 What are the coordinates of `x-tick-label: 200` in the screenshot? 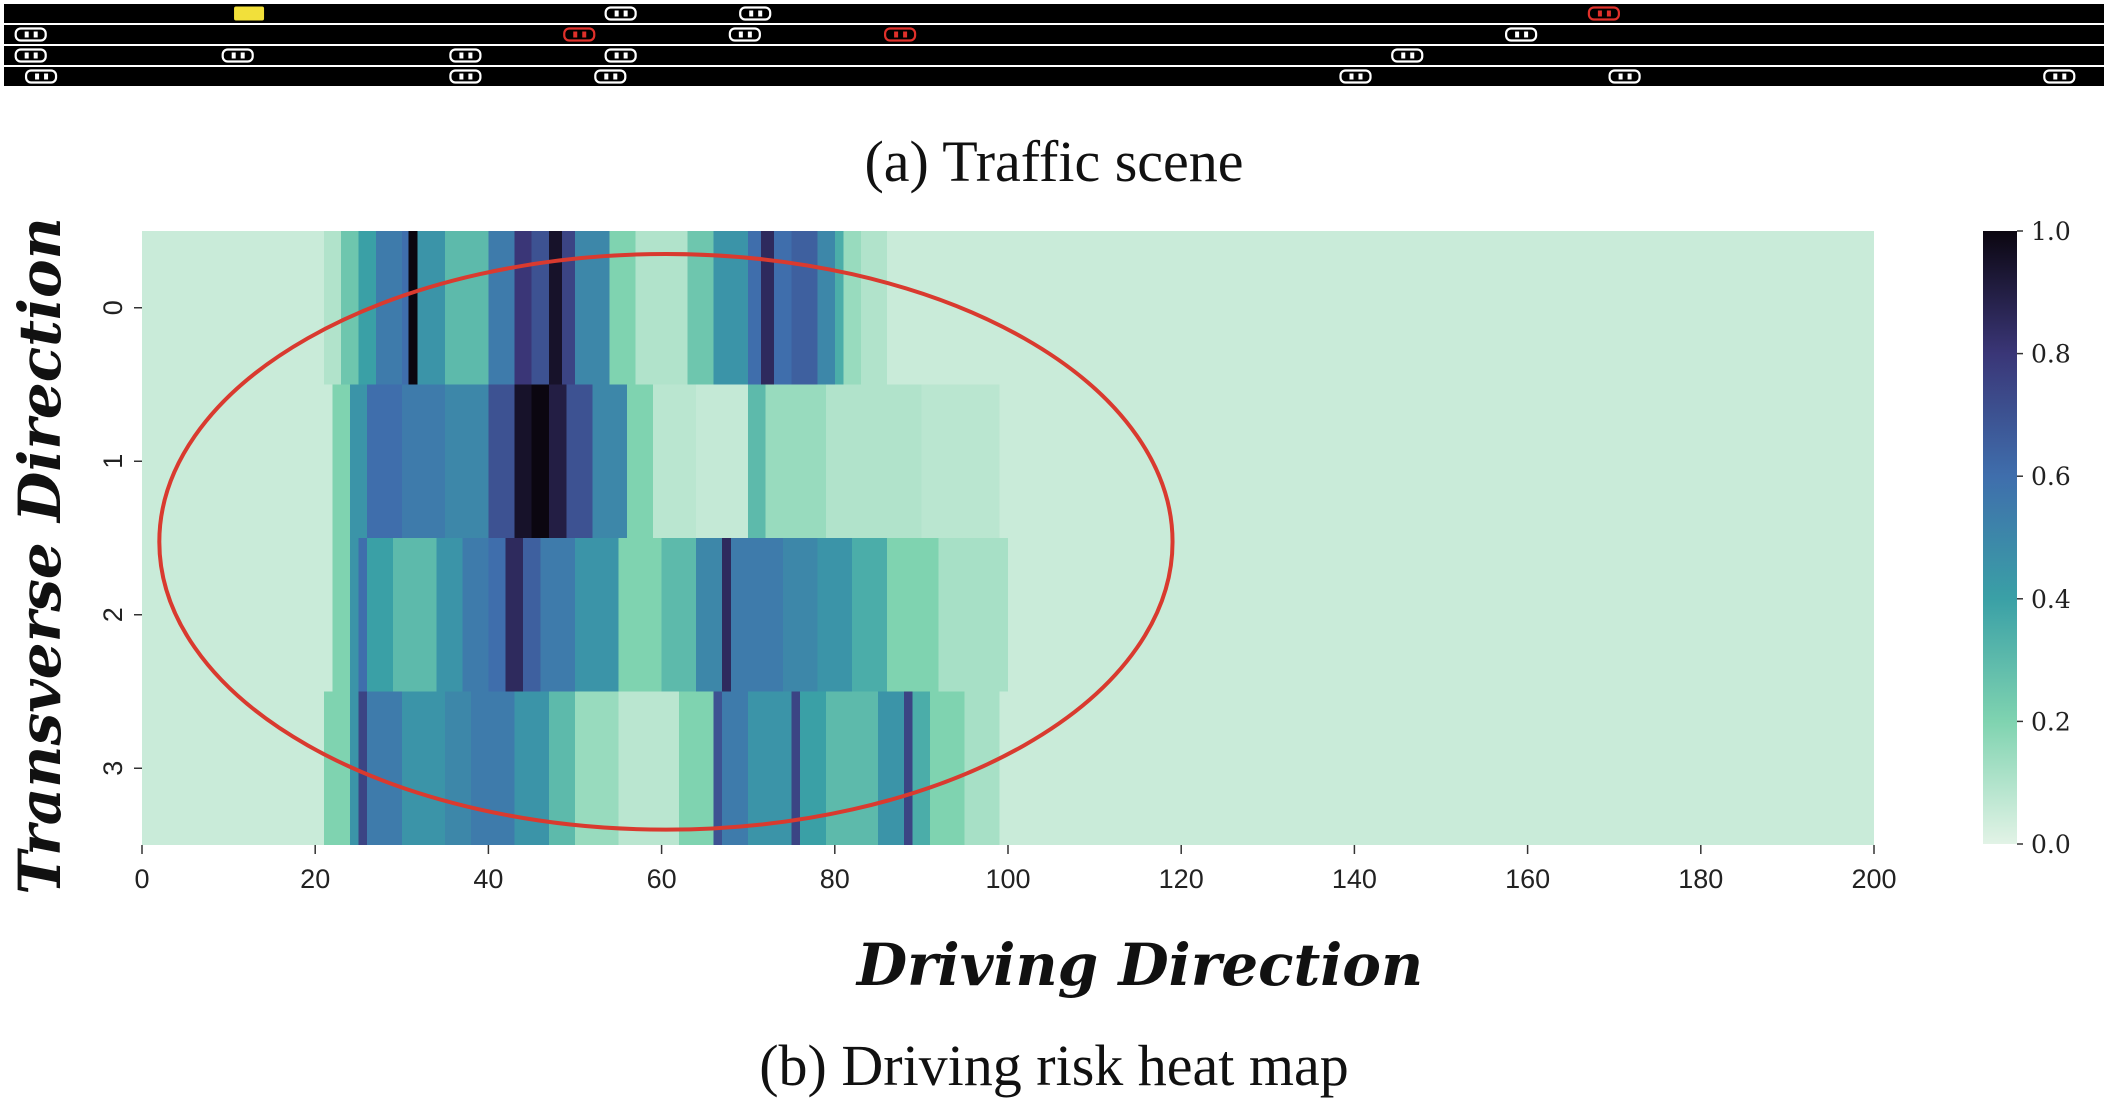 It's located at (1873, 879).